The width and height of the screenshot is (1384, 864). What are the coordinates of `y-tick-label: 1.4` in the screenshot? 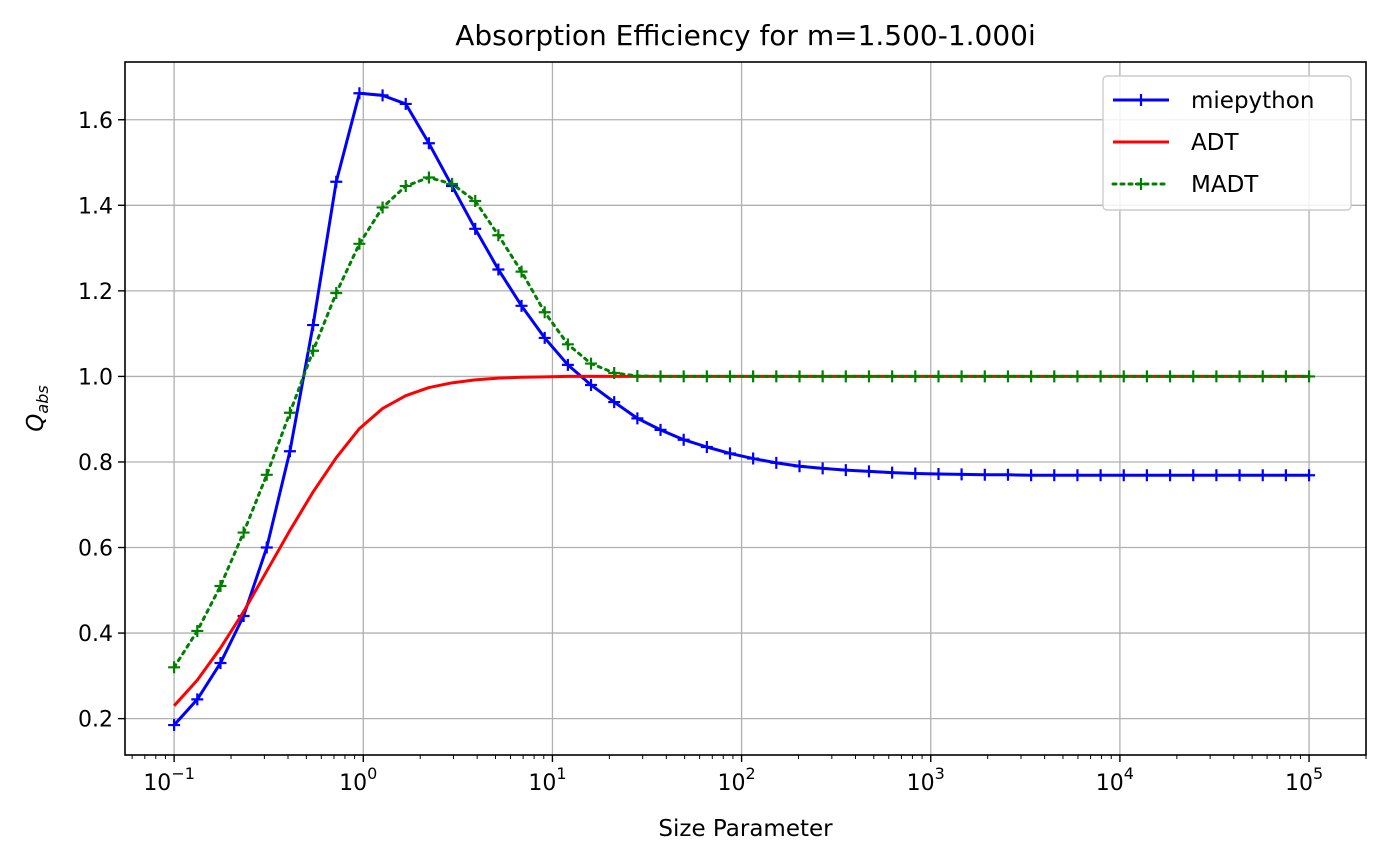 It's located at (95, 206).